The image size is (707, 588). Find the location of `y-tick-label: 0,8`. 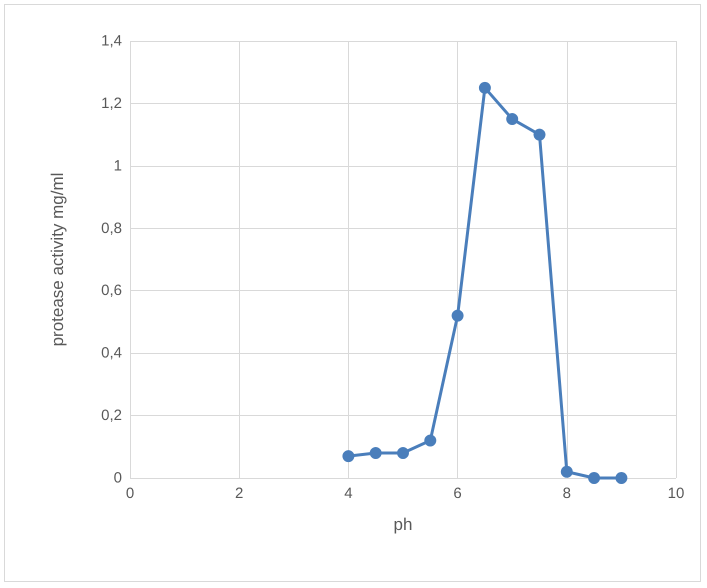

y-tick-label: 0,8 is located at coordinates (111, 228).